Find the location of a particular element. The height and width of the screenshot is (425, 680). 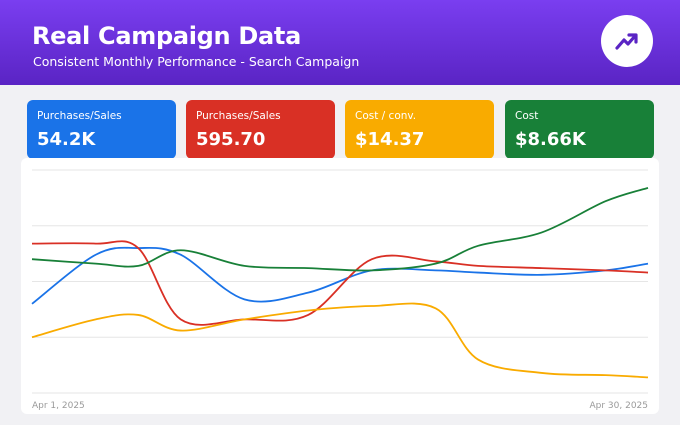

kpi-label: Cost is located at coordinates (527, 116).